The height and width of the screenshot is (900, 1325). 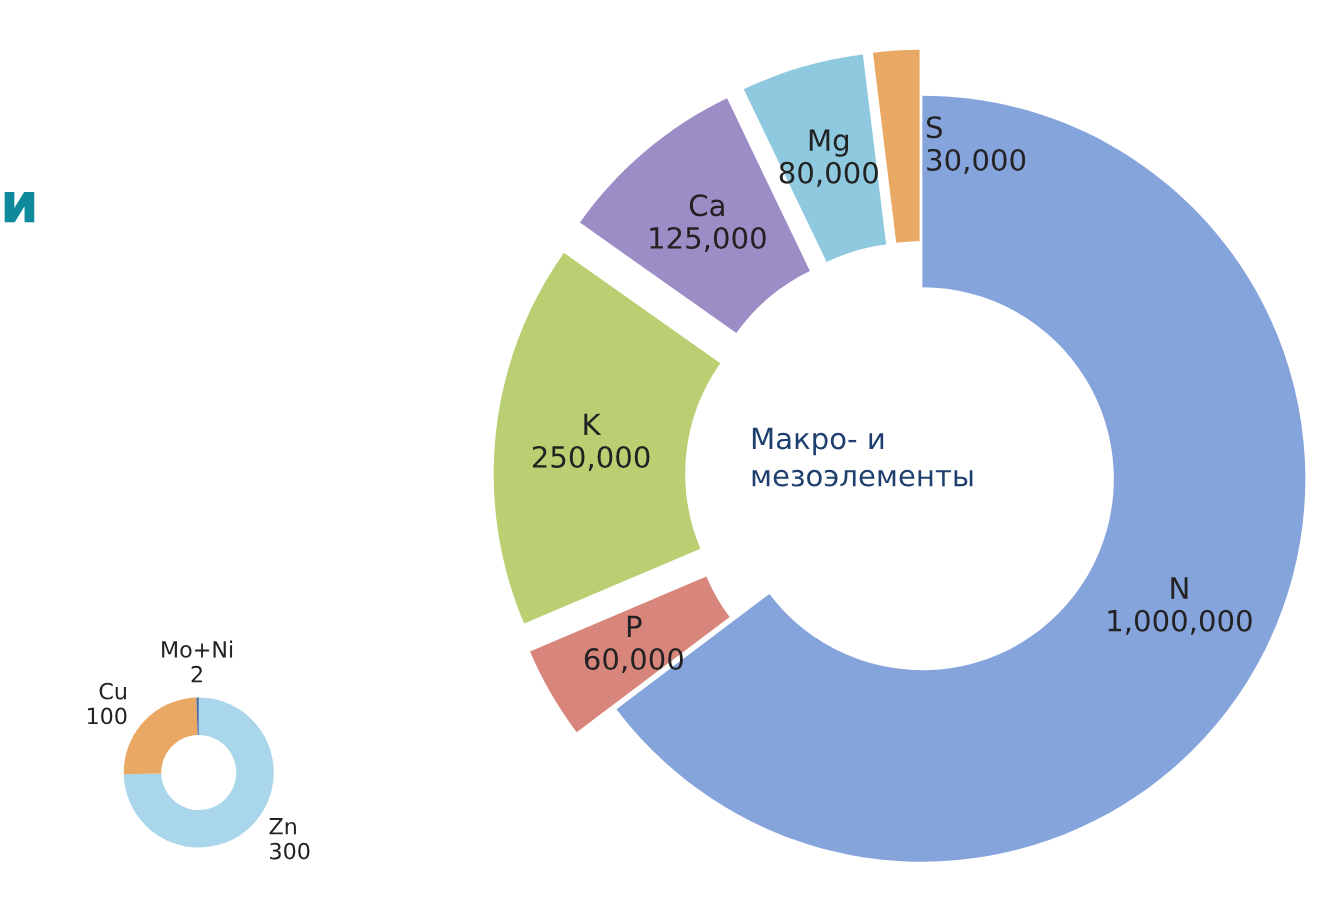 What do you see at coordinates (290, 851) in the screenshot?
I see `data-label: 300` at bounding box center [290, 851].